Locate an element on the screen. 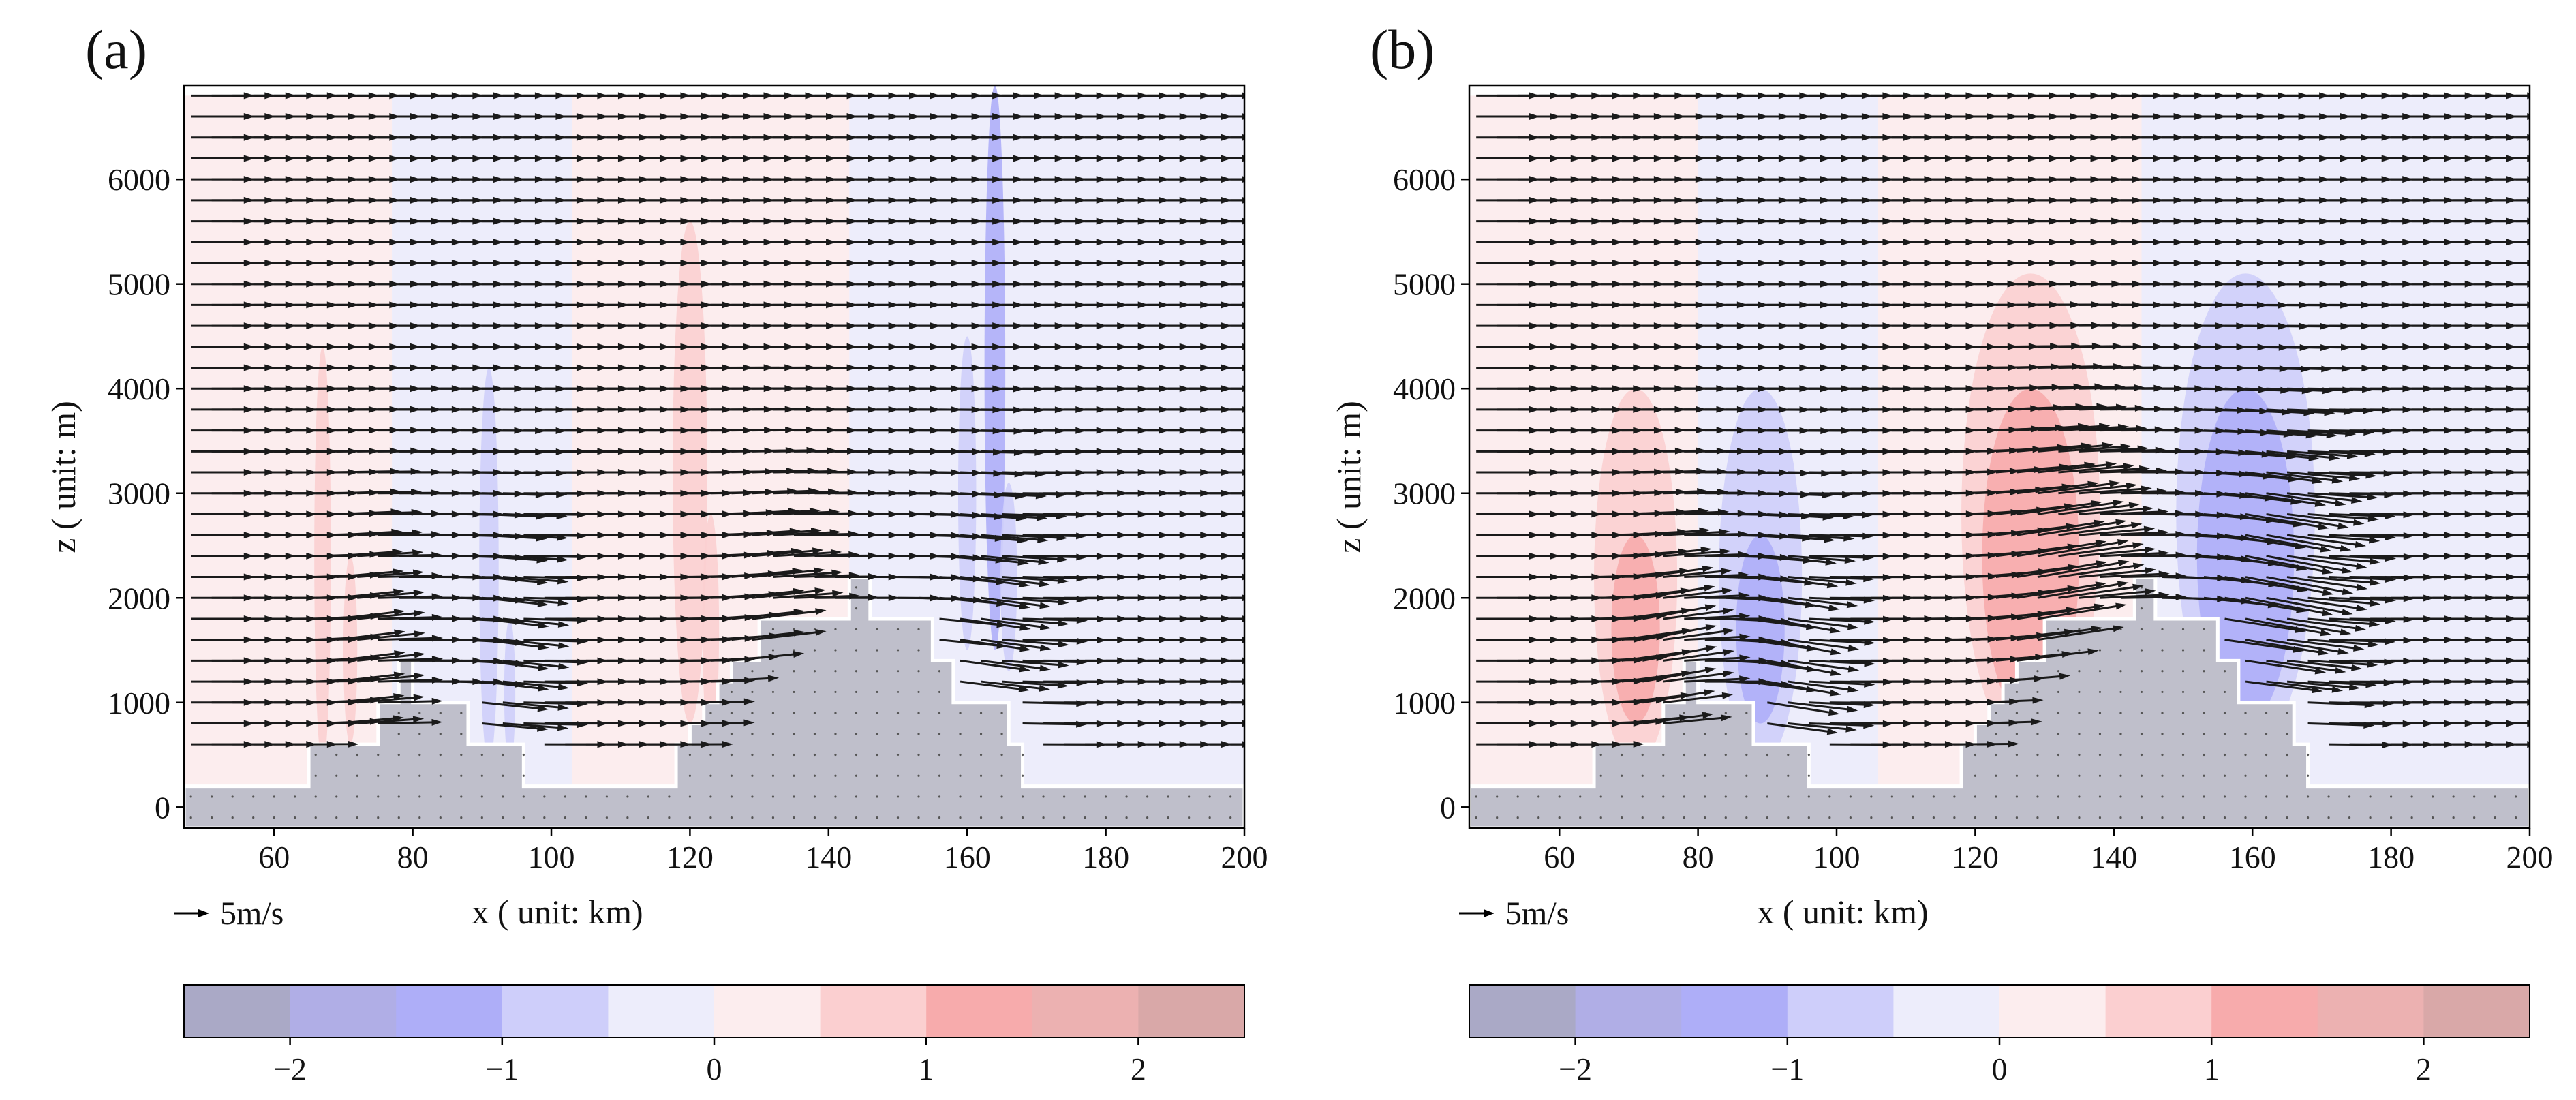  y-tick-label: 5000 is located at coordinates (139, 284).